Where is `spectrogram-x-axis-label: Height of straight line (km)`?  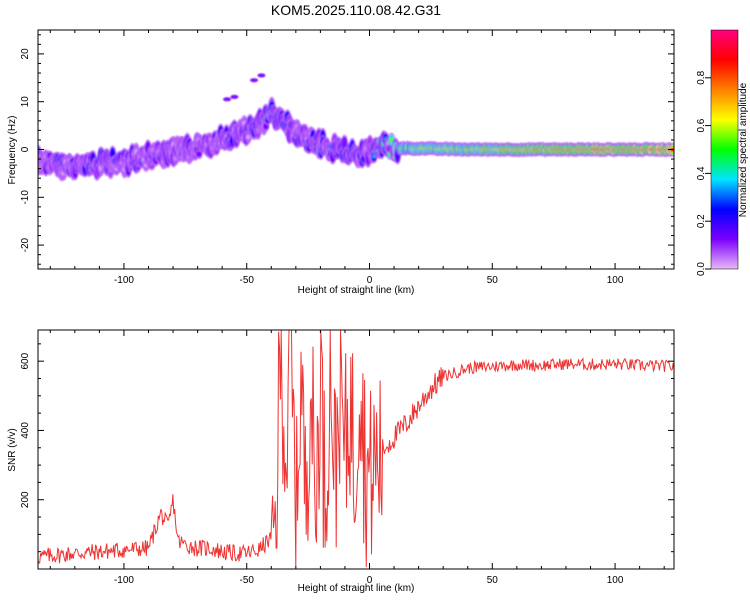
spectrogram-x-axis-label: Height of straight line (km) is located at coordinates (356, 290).